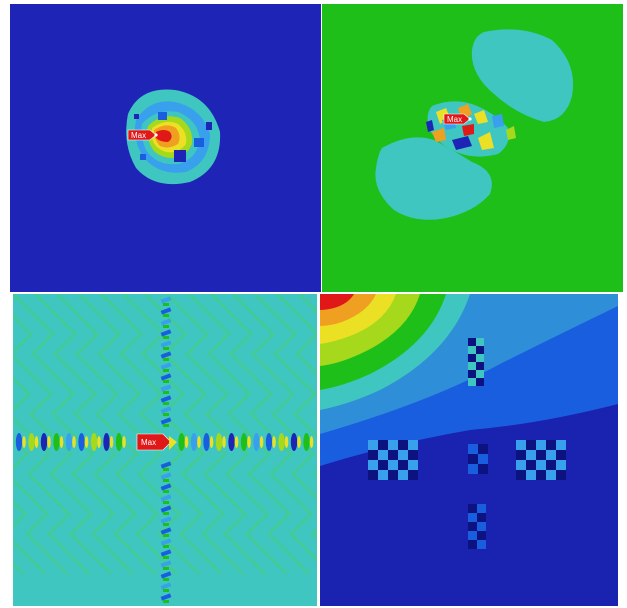 This screenshot has width=627, height=608. I want to click on element-patches, so click(467, 443).